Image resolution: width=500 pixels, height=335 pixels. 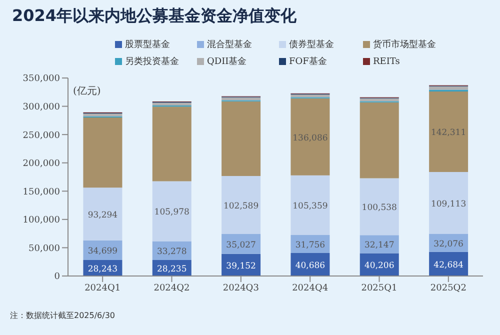 What do you see at coordinates (44, 249) in the screenshot?
I see `y-tick-label: 50,000` at bounding box center [44, 249].